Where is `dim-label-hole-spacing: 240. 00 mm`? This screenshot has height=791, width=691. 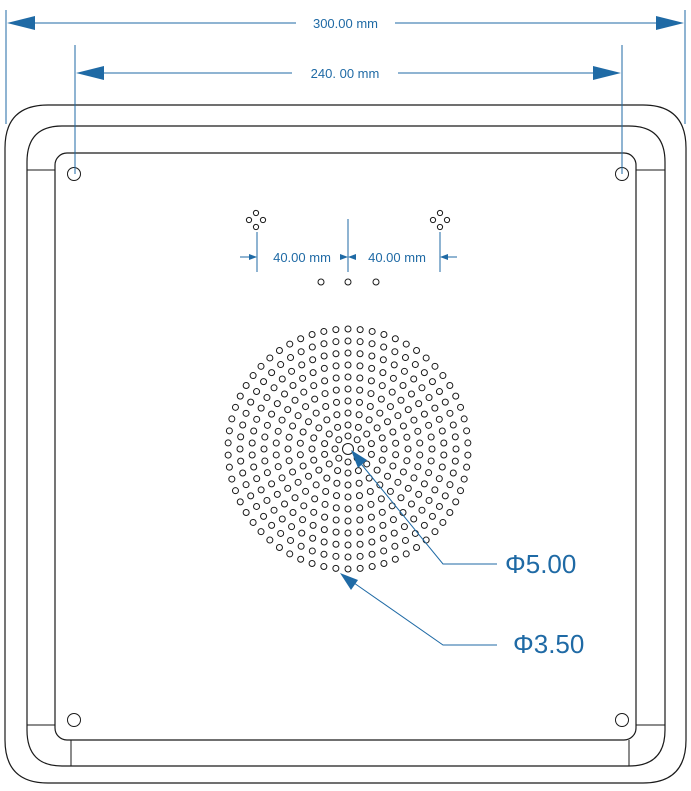 dim-label-hole-spacing: 240. 00 mm is located at coordinates (345, 73).